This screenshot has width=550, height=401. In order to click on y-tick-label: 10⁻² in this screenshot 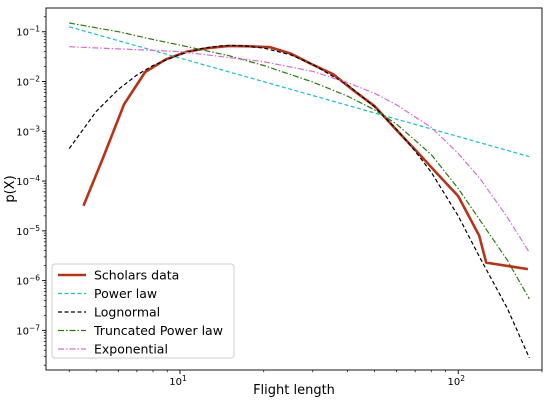, I will do `click(28, 82)`.